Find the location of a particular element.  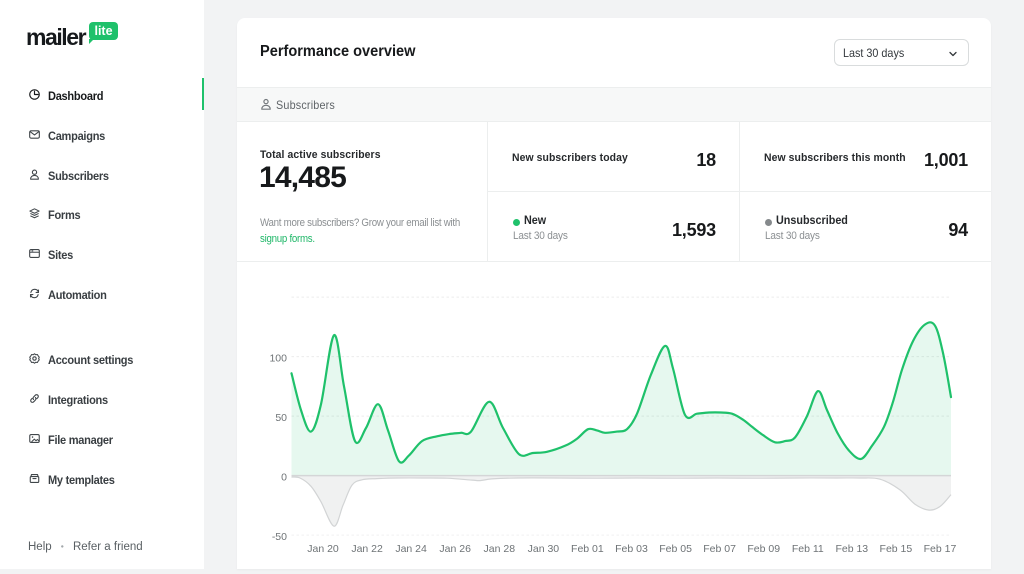

svg-text: Feb 01 is located at coordinates (587, 549).